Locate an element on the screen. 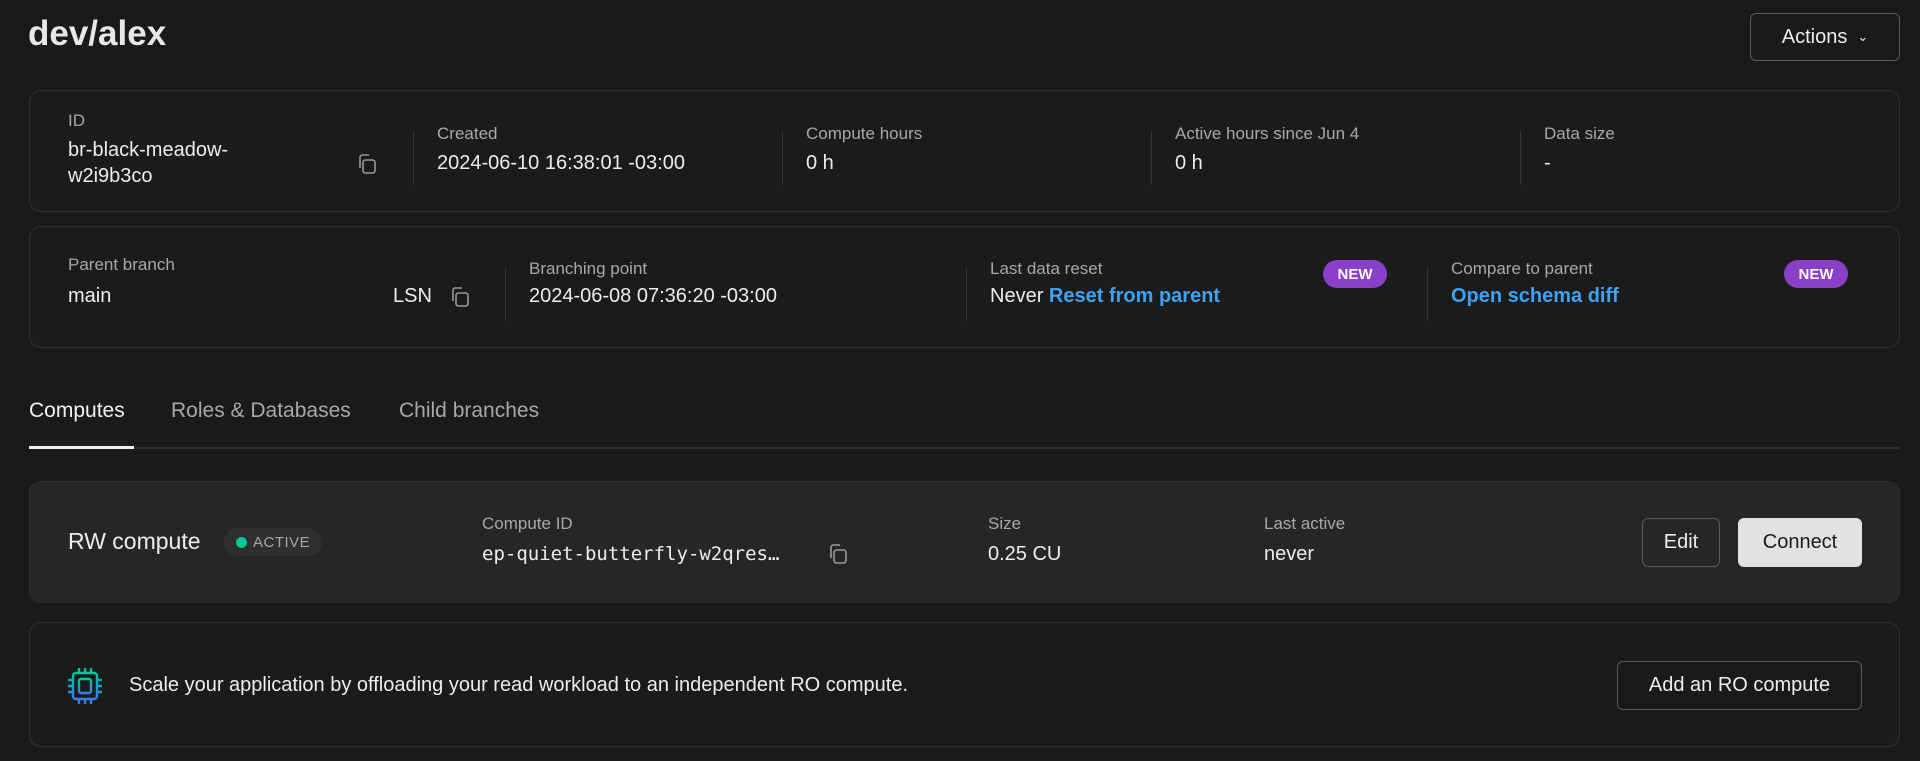 Image resolution: width=1920 pixels, height=761 pixels. id-value-1: br-black-meadow- is located at coordinates (148, 150).